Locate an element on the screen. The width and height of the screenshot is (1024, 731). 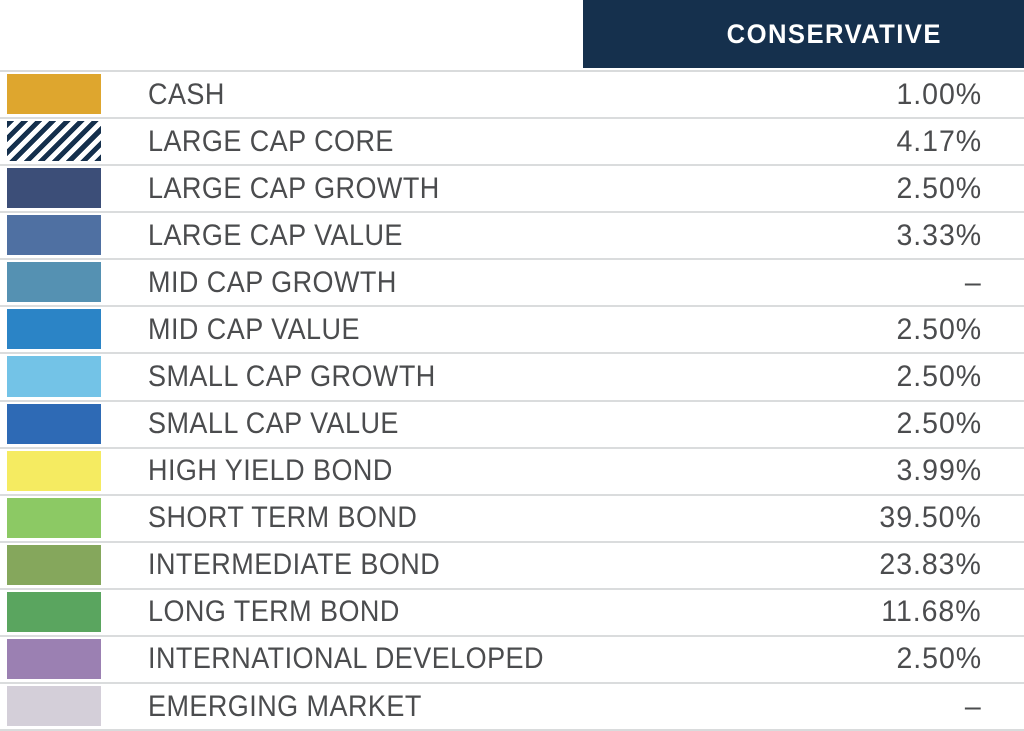
conservative-column-header-label: CONSERVATIVE is located at coordinates (834, 33).